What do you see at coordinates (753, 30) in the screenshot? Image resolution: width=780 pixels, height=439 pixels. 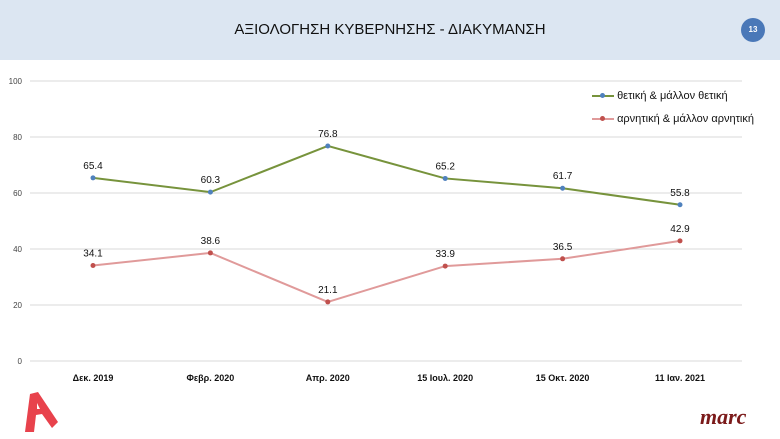 I see `page-number-badge: 13` at bounding box center [753, 30].